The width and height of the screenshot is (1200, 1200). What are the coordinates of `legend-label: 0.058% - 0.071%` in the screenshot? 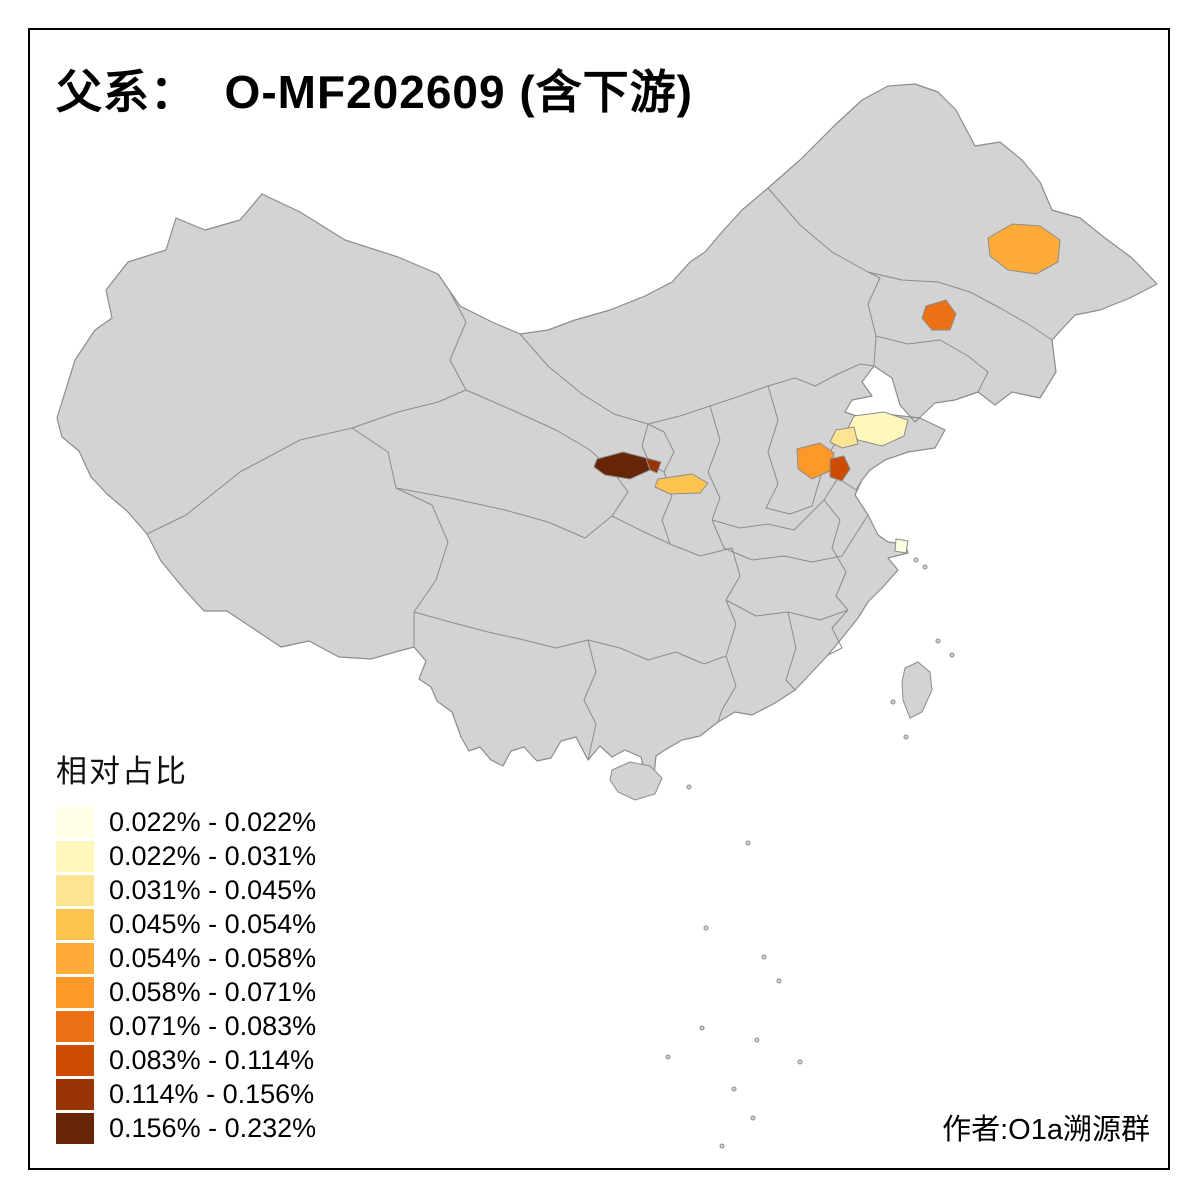 It's located at (213, 992).